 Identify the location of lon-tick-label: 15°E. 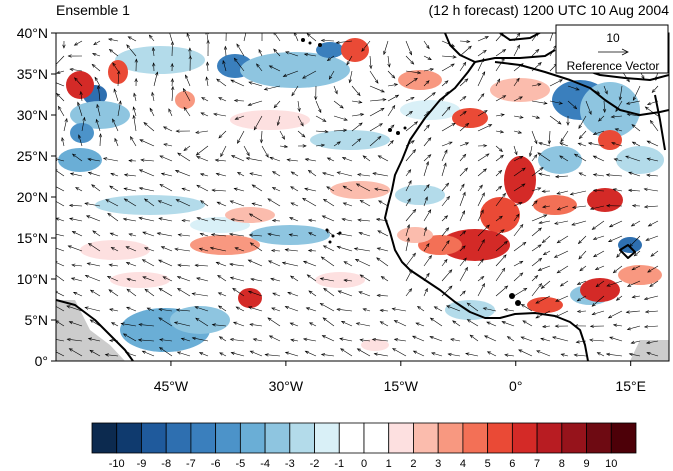
(630, 386).